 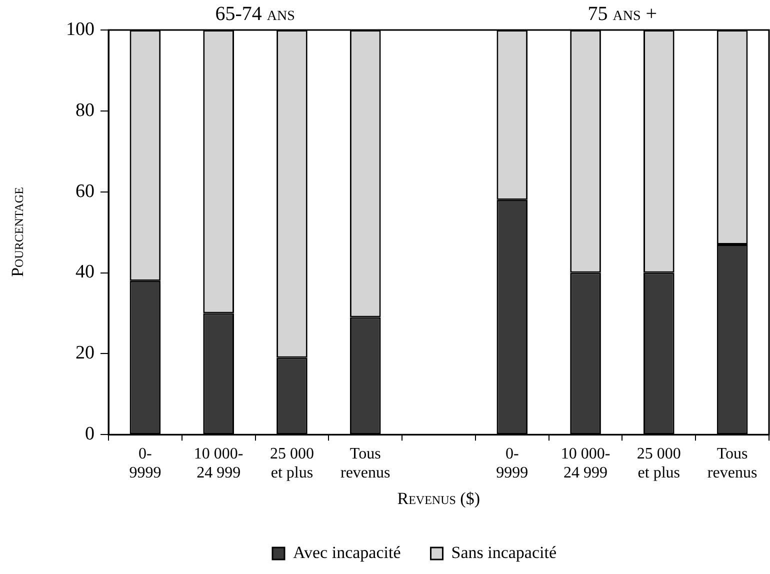 What do you see at coordinates (346, 552) in the screenshot?
I see `legend-label: Avec incapacité` at bounding box center [346, 552].